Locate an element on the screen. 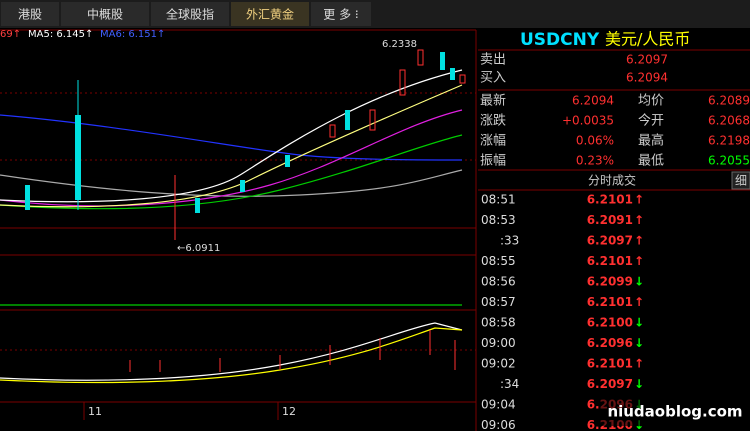 The width and height of the screenshot is (750, 431). stat-value: 6.2094 is located at coordinates (593, 101).